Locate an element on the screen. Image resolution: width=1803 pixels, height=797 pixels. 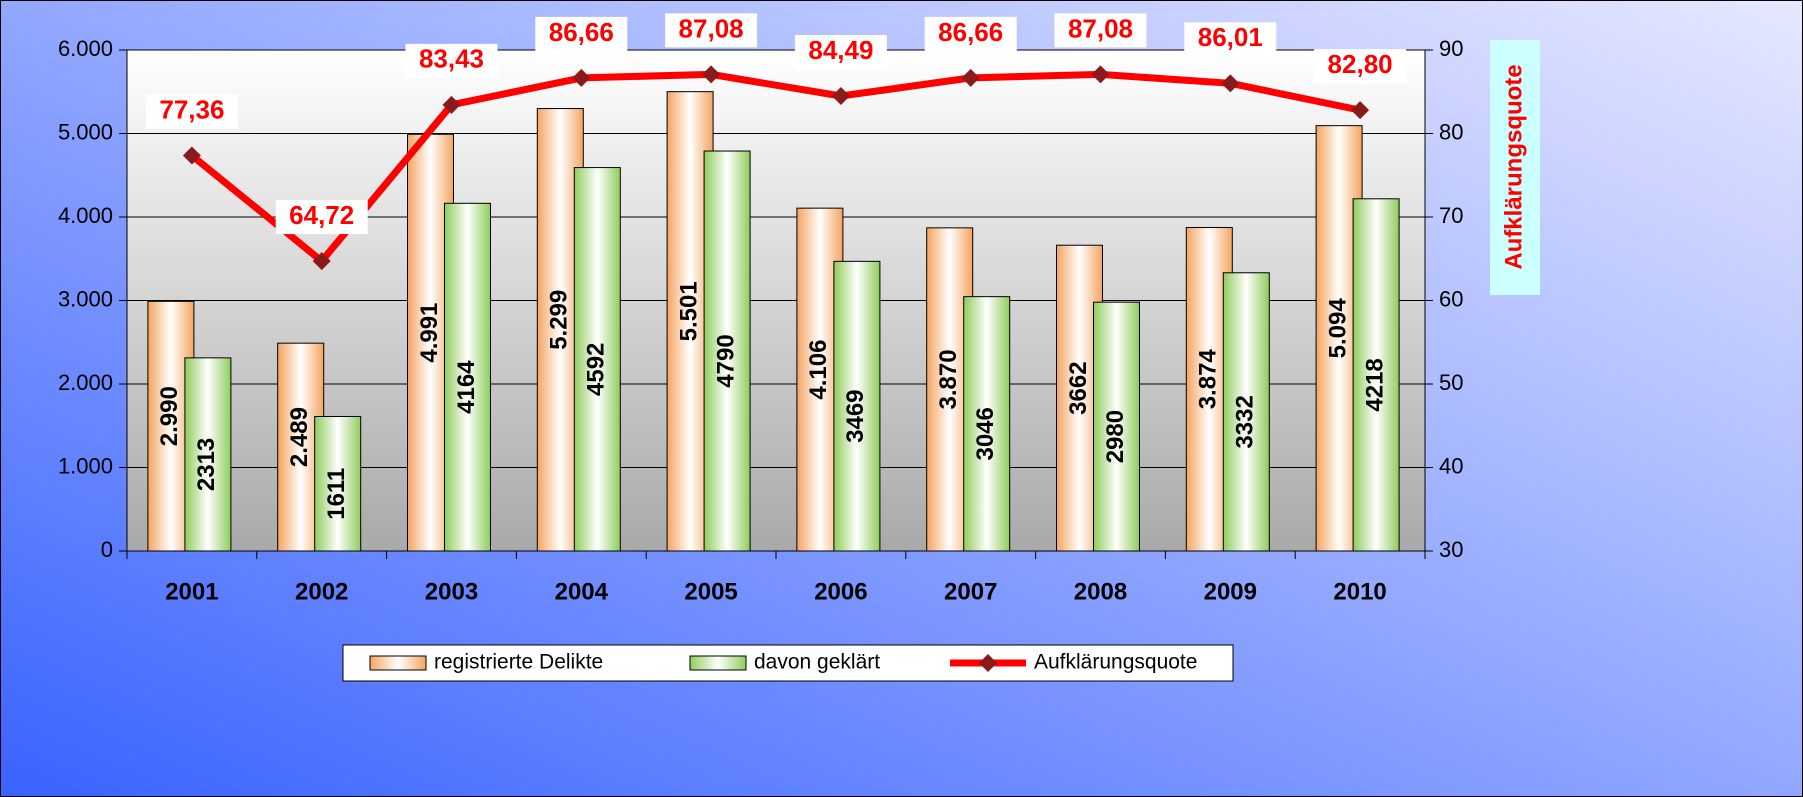
y2-tick-label: 90 is located at coordinates (1451, 48).